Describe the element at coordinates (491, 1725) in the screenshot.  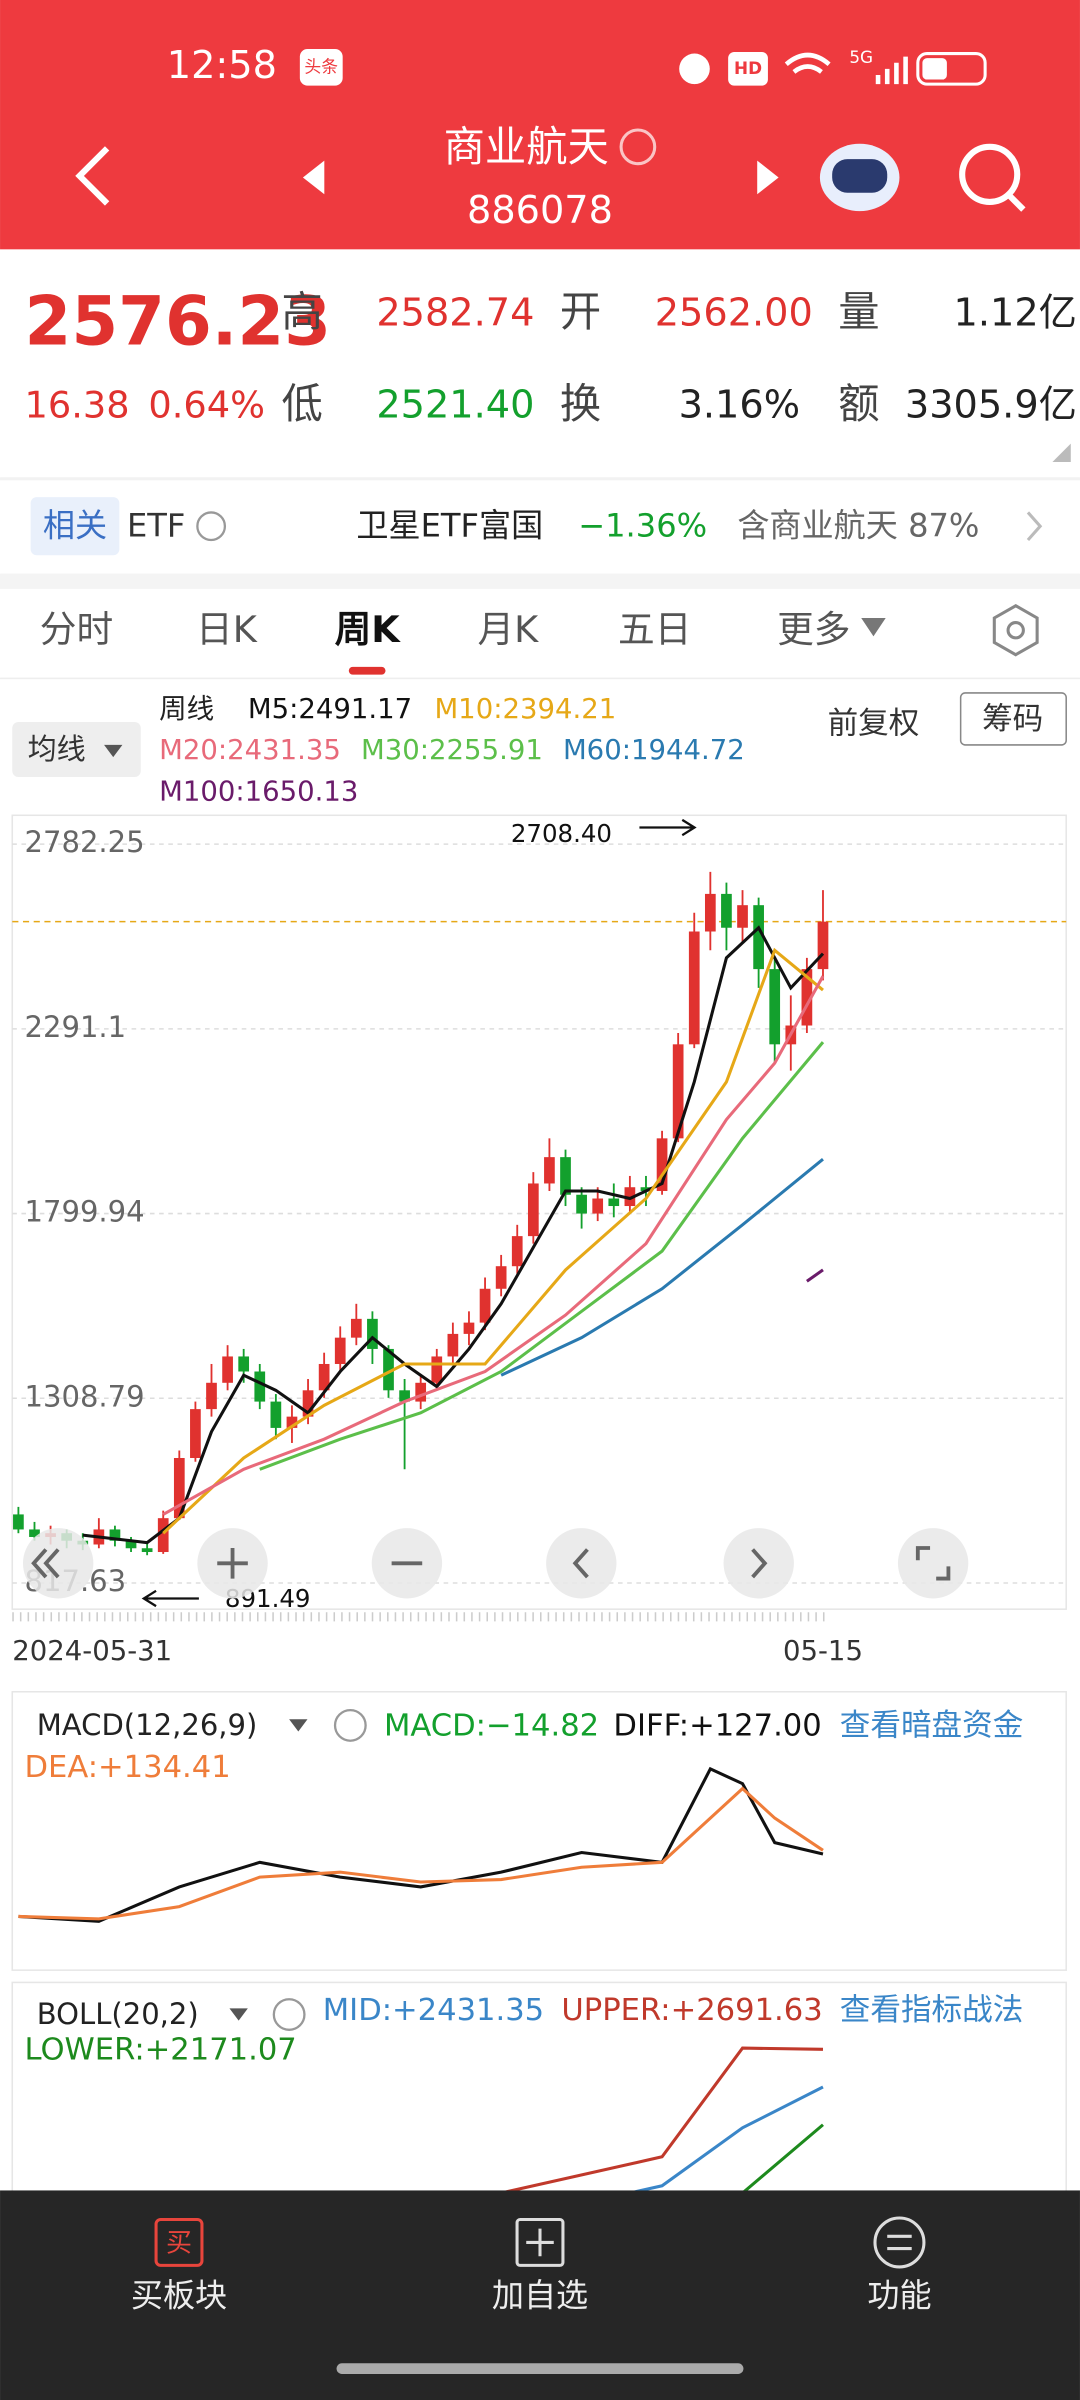
I see `macd-value: MACD:−14.82` at that location.